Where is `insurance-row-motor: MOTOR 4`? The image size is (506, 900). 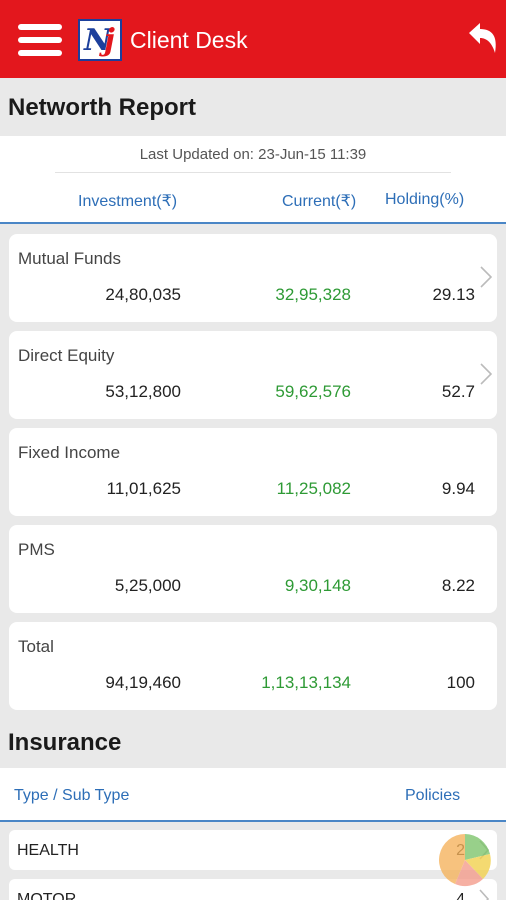
insurance-row-motor: MOTOR 4 is located at coordinates (253, 889).